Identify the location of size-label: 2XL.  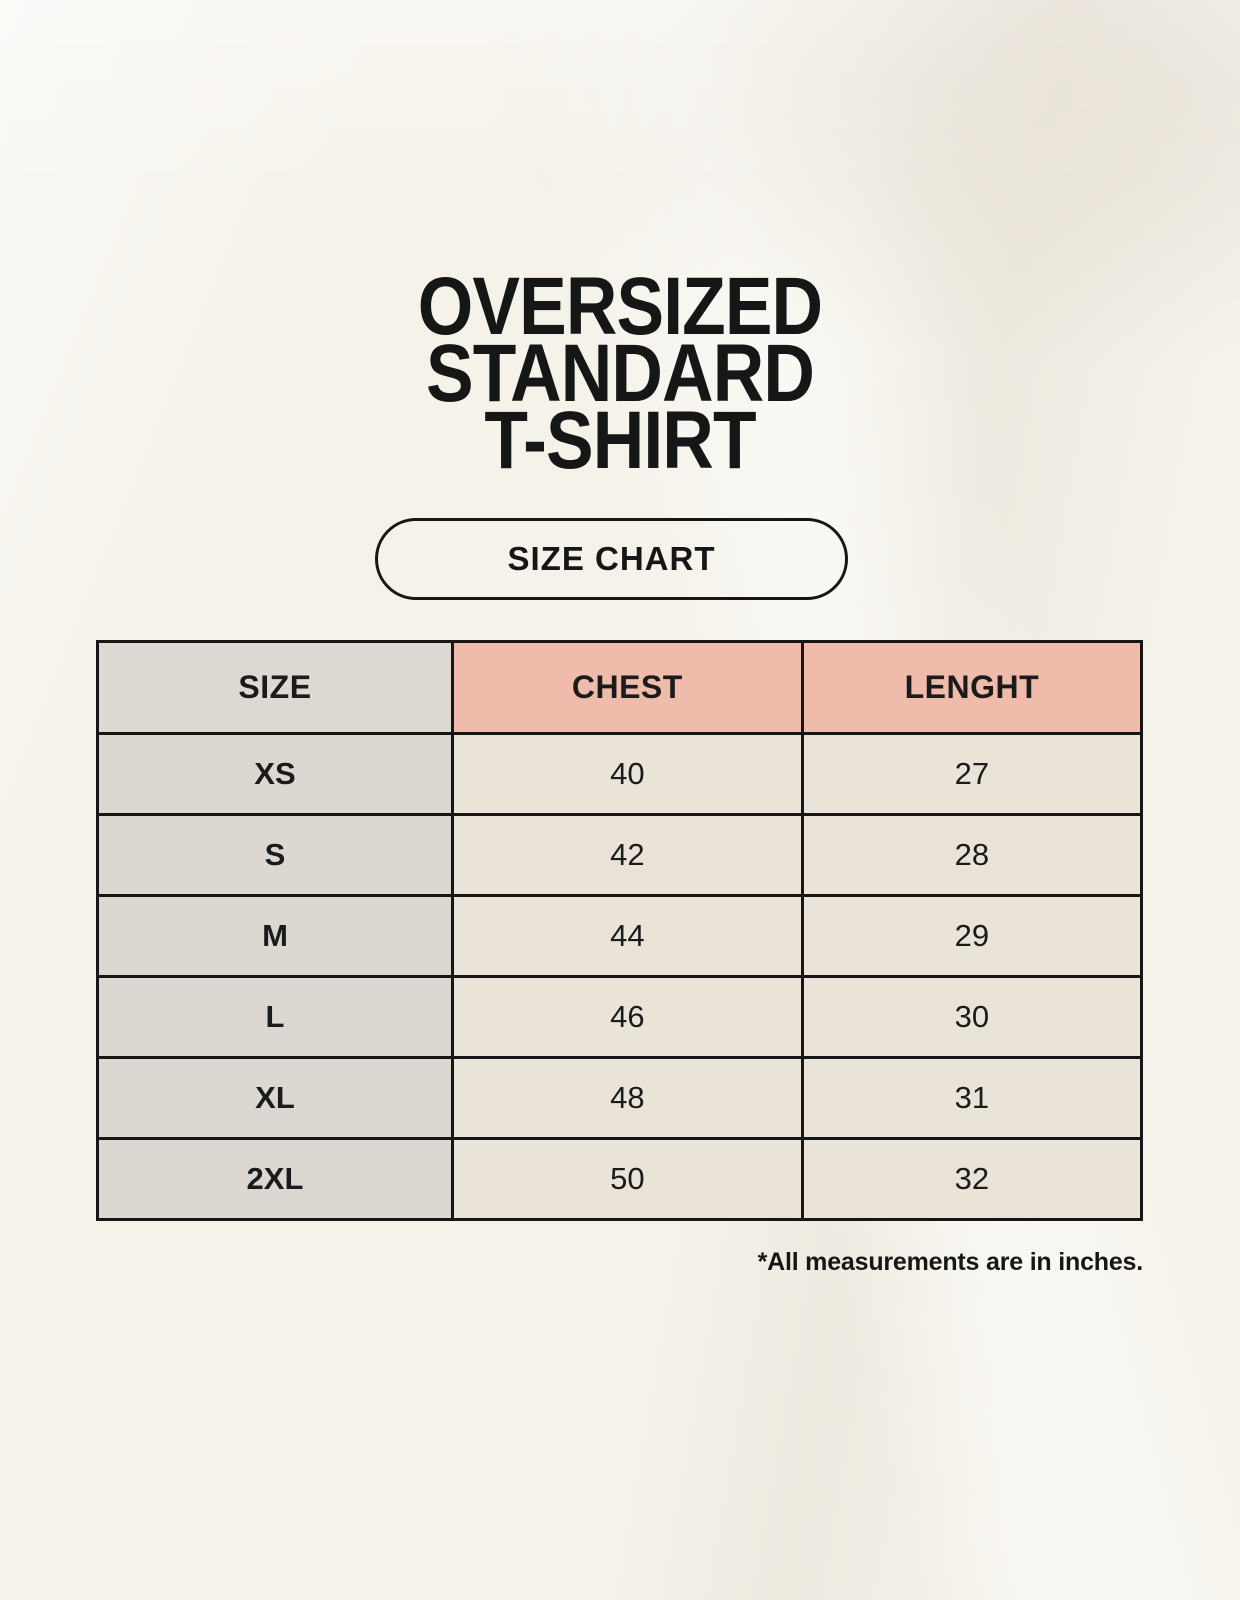
(275, 1179).